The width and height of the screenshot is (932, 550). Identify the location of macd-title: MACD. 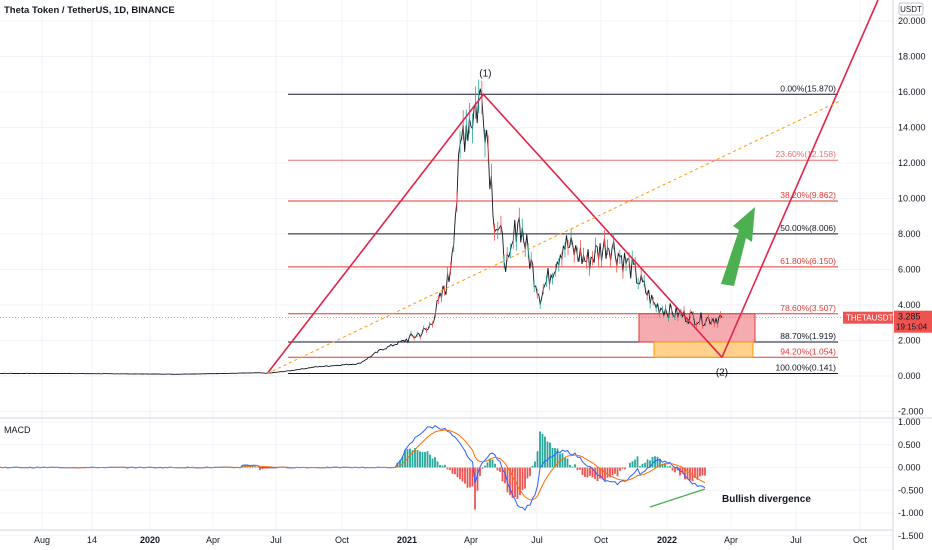
(17, 430).